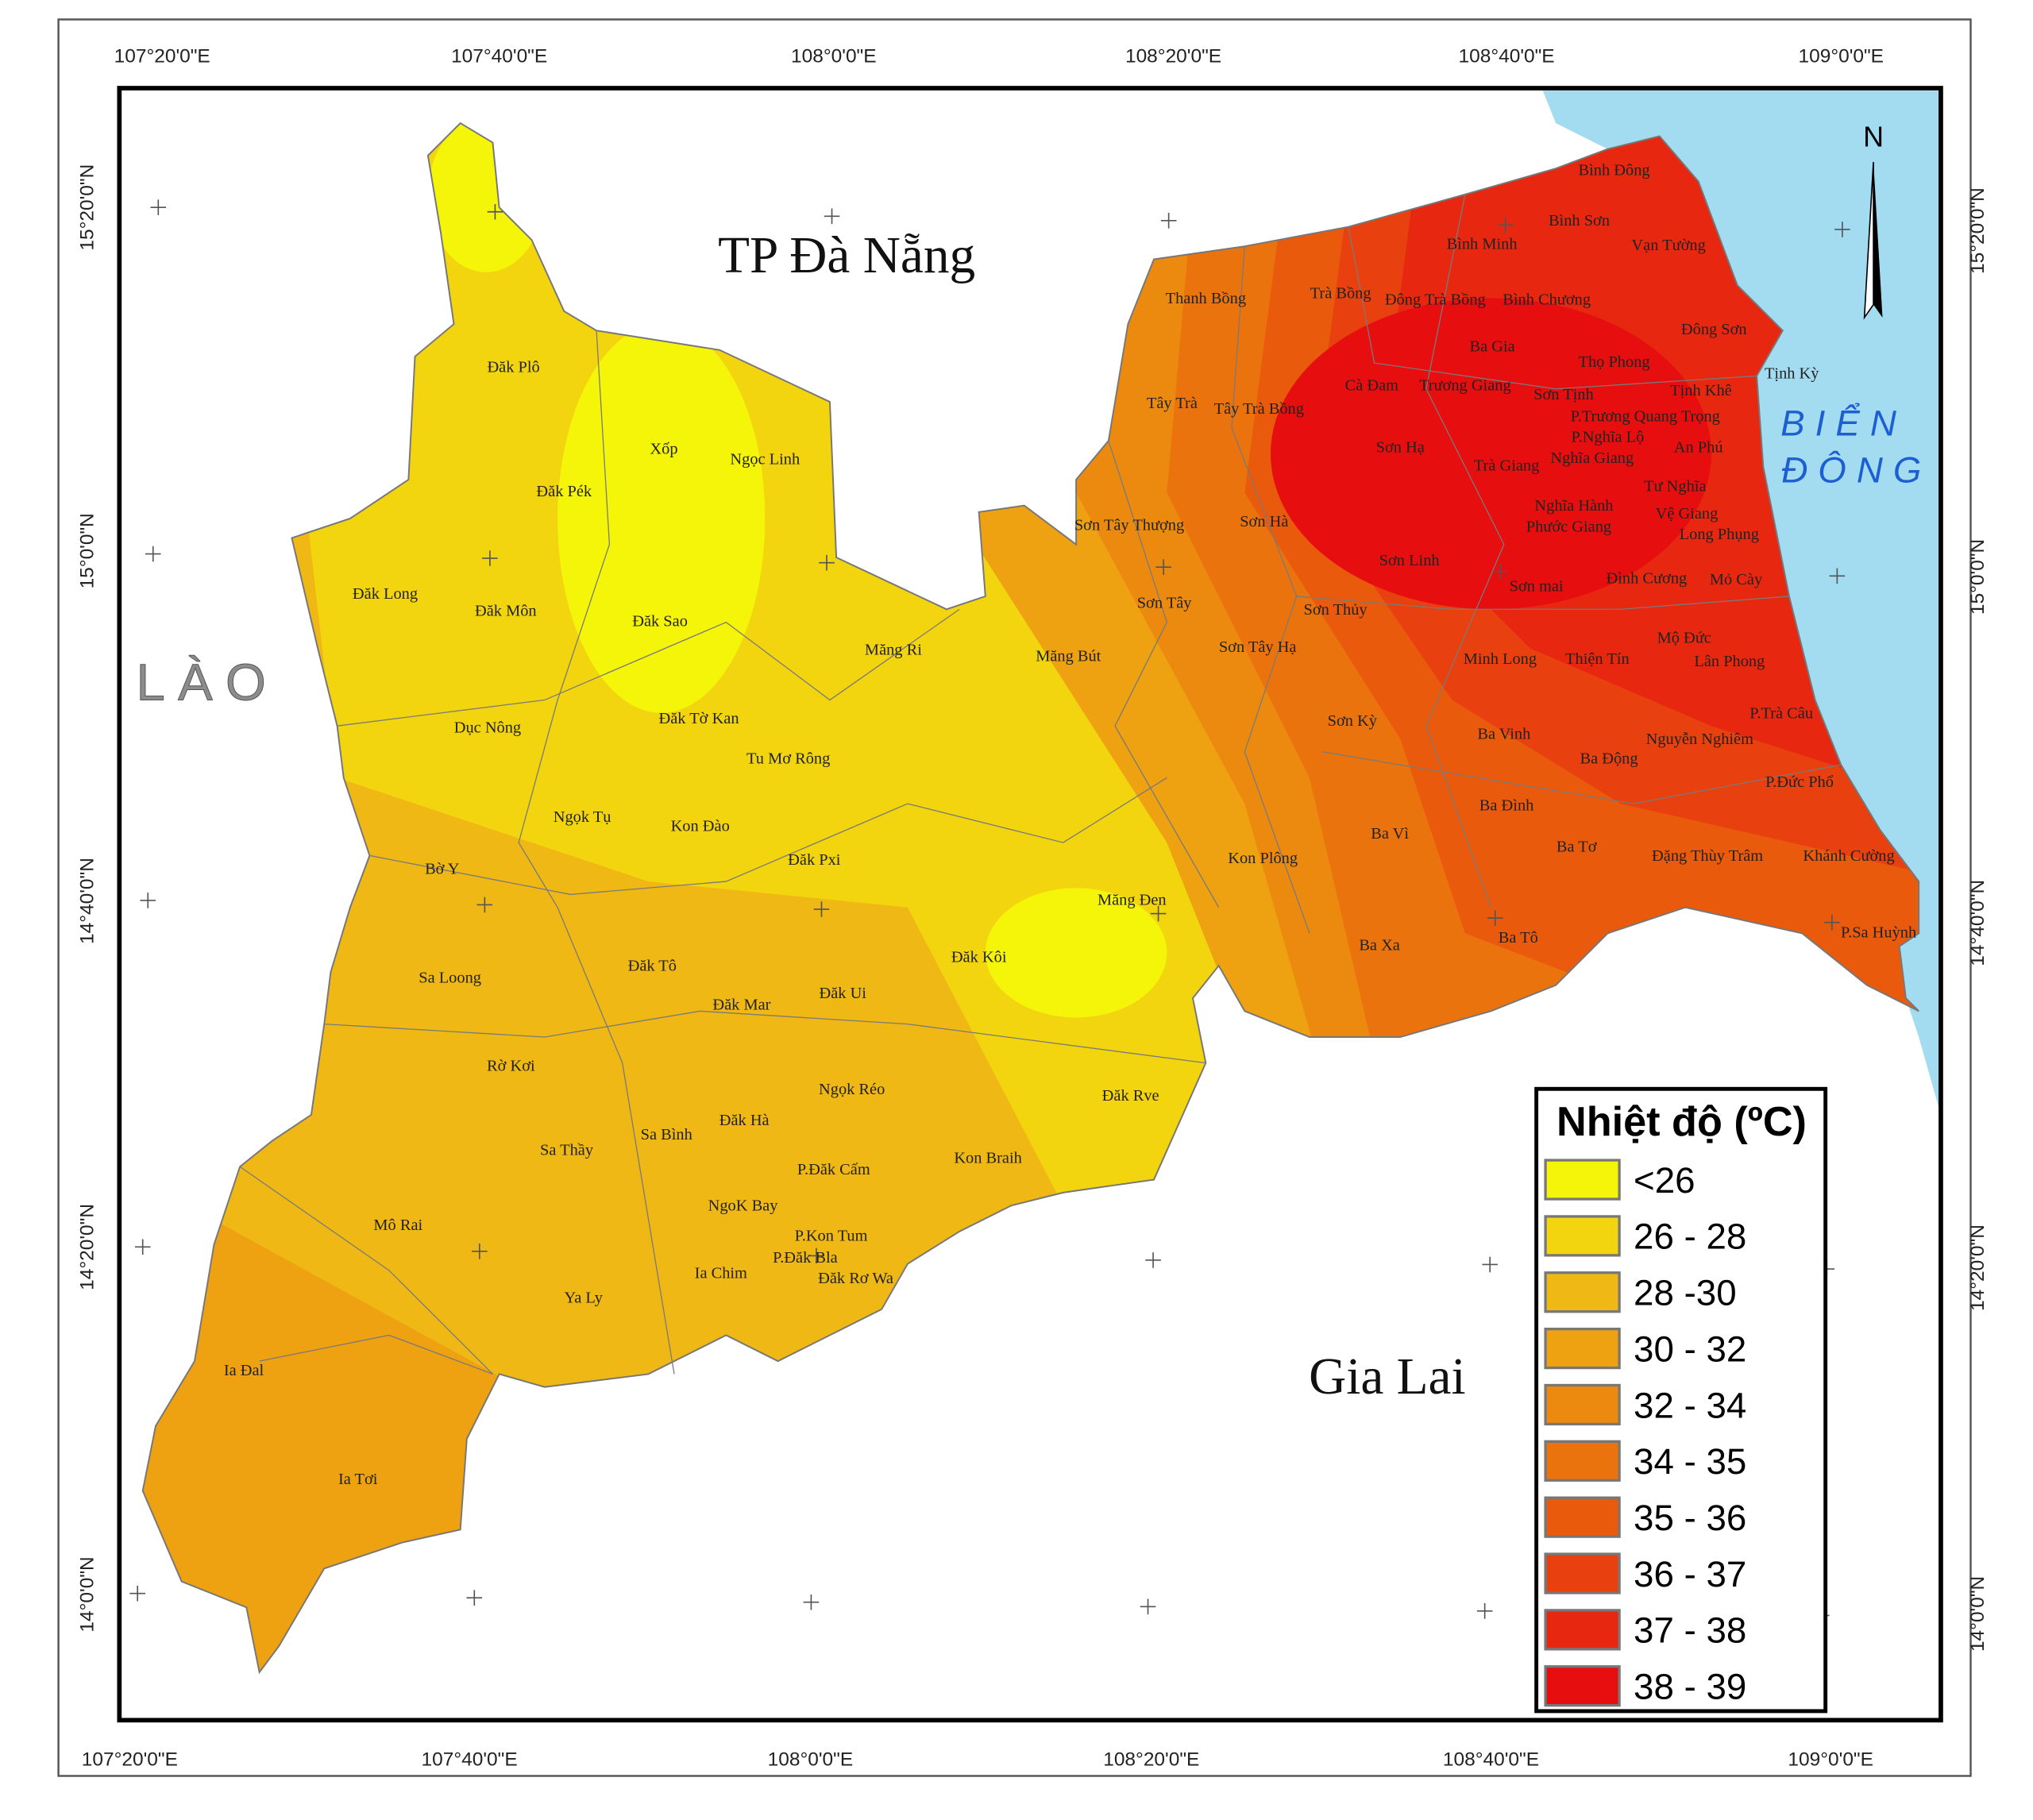 The width and height of the screenshot is (2033, 1820). Describe the element at coordinates (398, 1225) in the screenshot. I see `commune-label: Mô Rai` at that location.